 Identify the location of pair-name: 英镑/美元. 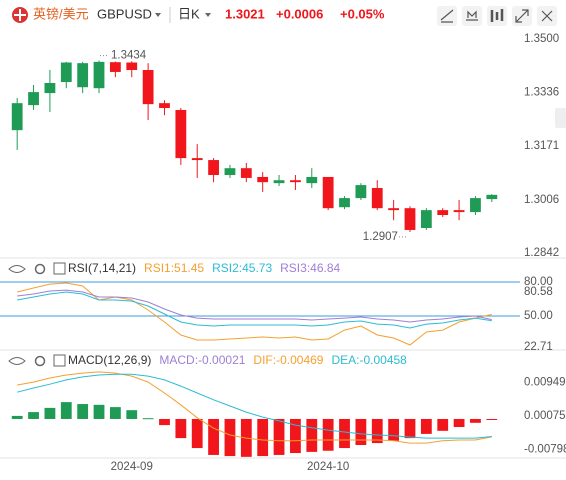
(61, 13).